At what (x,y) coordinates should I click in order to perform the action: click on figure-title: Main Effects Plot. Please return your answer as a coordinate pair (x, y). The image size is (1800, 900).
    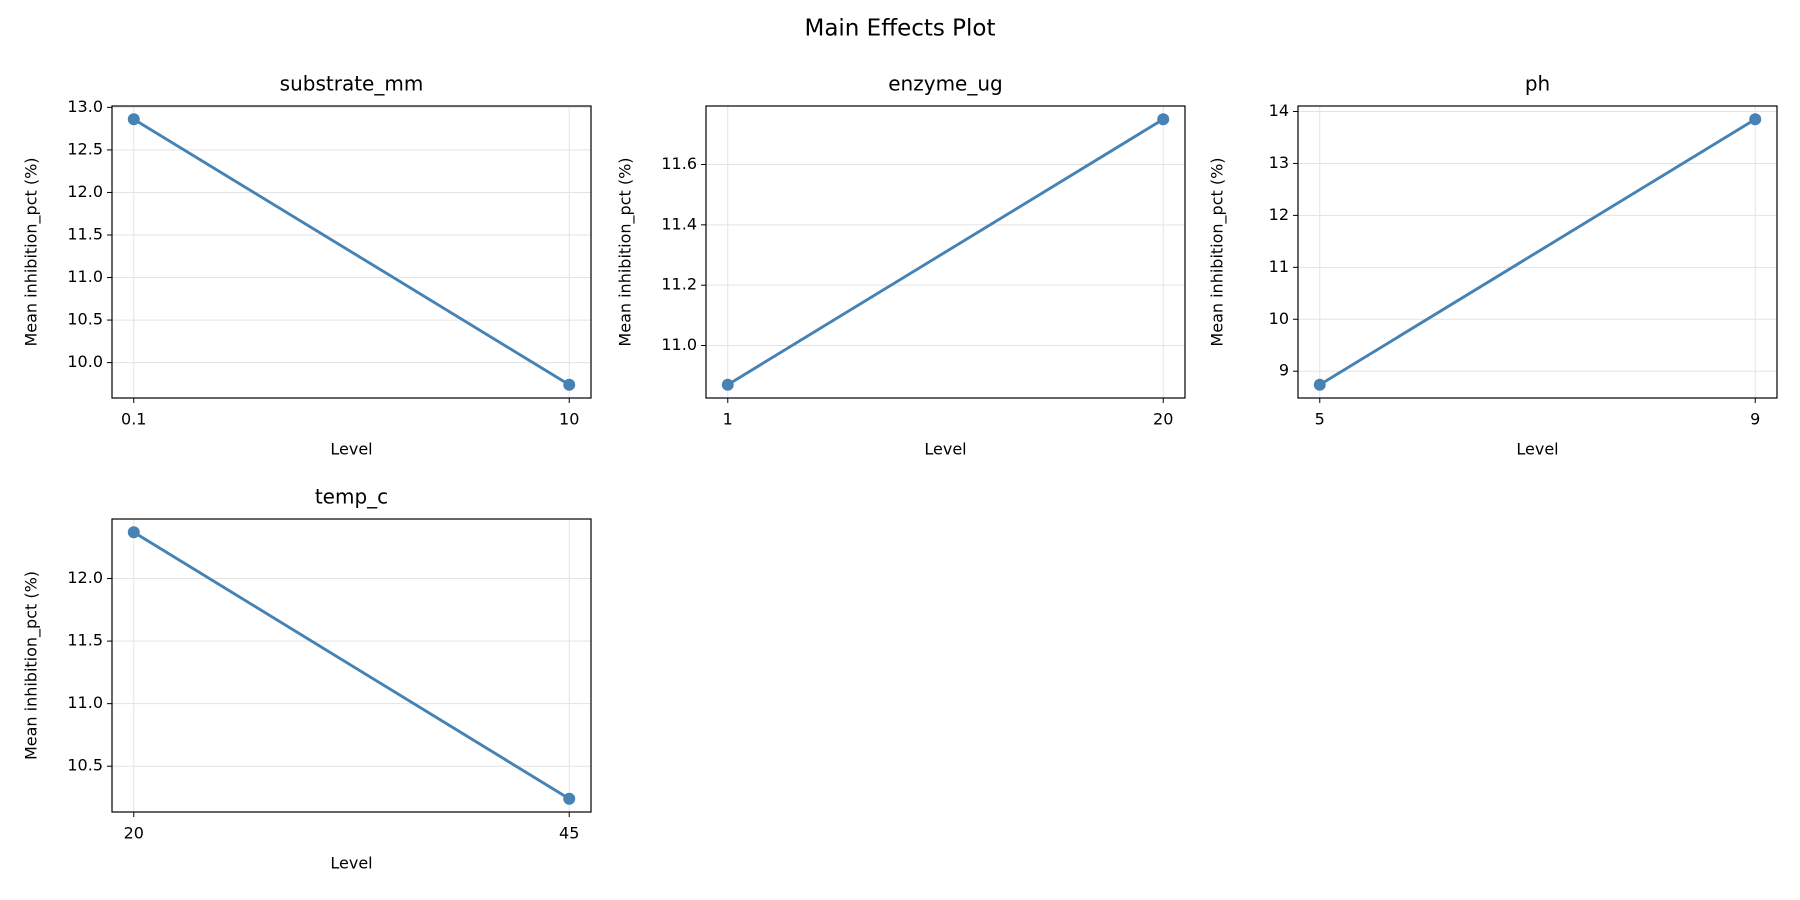
    Looking at the image, I should click on (899, 29).